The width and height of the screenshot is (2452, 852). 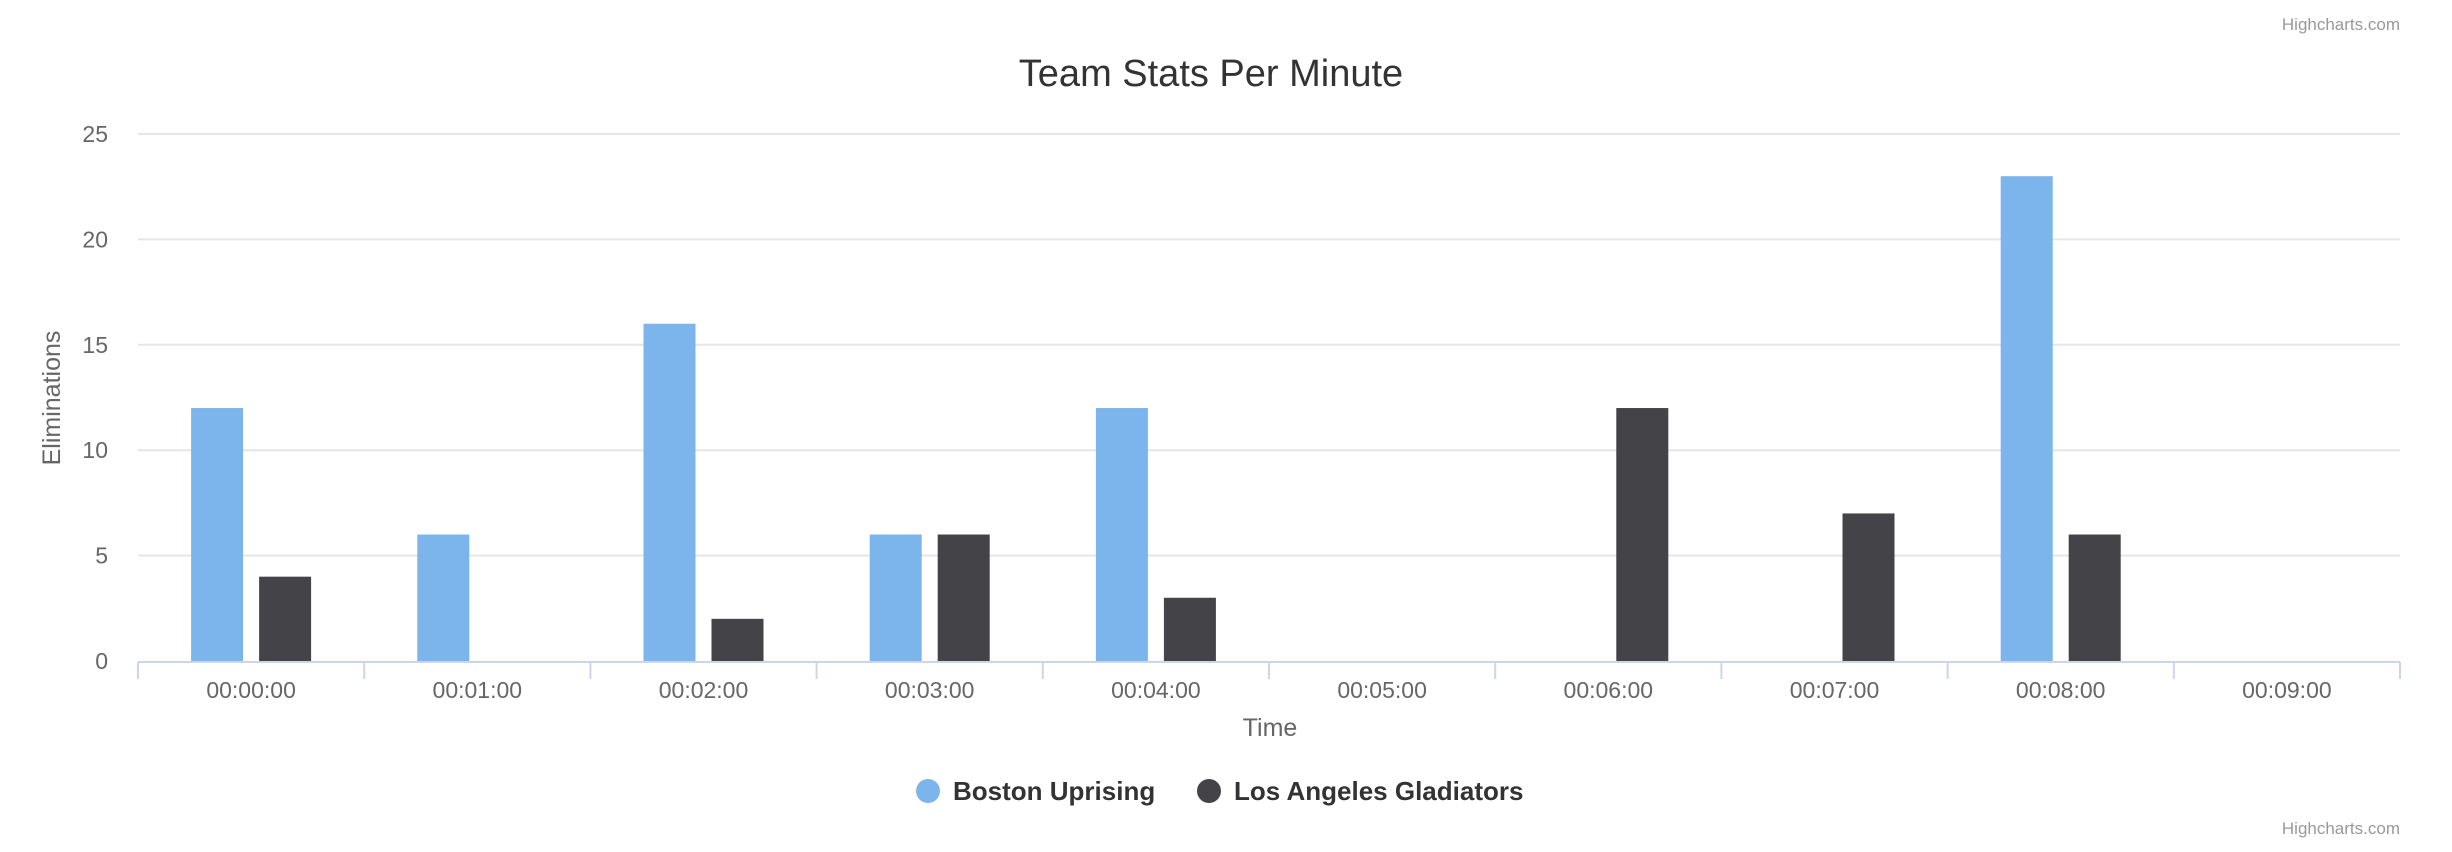 I want to click on x-tick-label: 00:06:00, so click(x=1609, y=690).